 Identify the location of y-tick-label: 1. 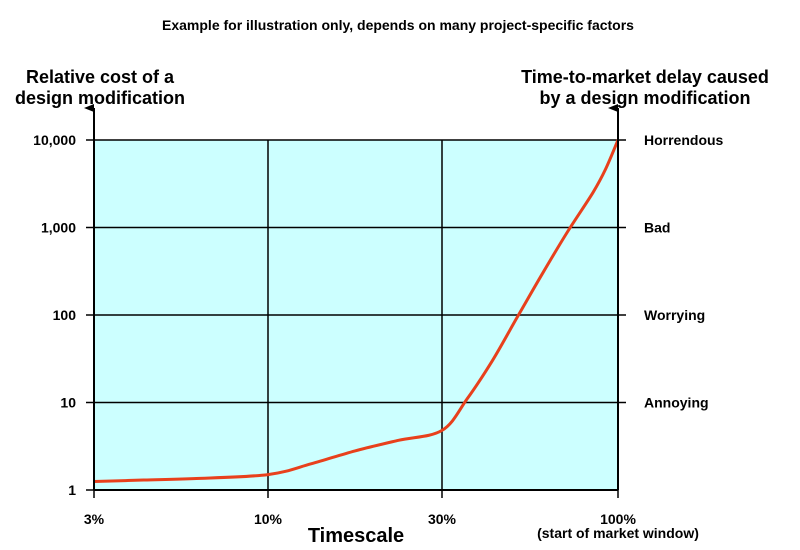
(72, 490).